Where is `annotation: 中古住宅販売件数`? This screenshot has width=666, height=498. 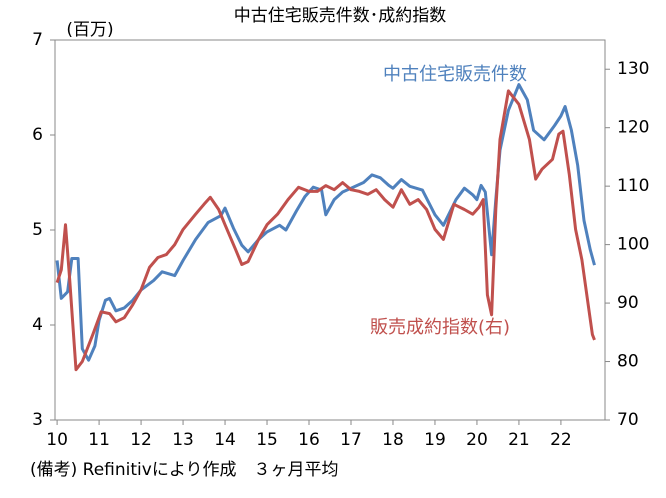
annotation: 中古住宅販売件数 is located at coordinates (455, 74).